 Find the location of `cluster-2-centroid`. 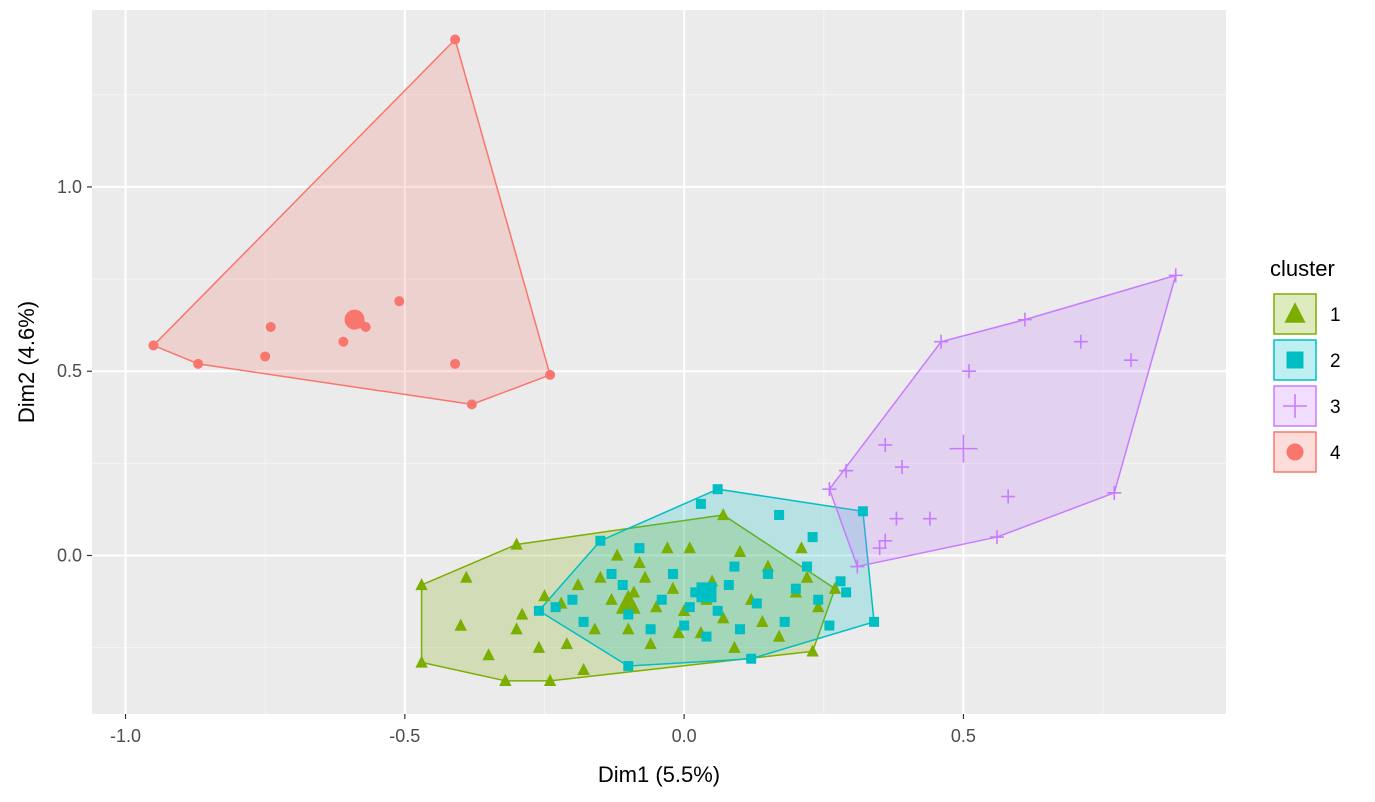

cluster-2-centroid is located at coordinates (706, 592).